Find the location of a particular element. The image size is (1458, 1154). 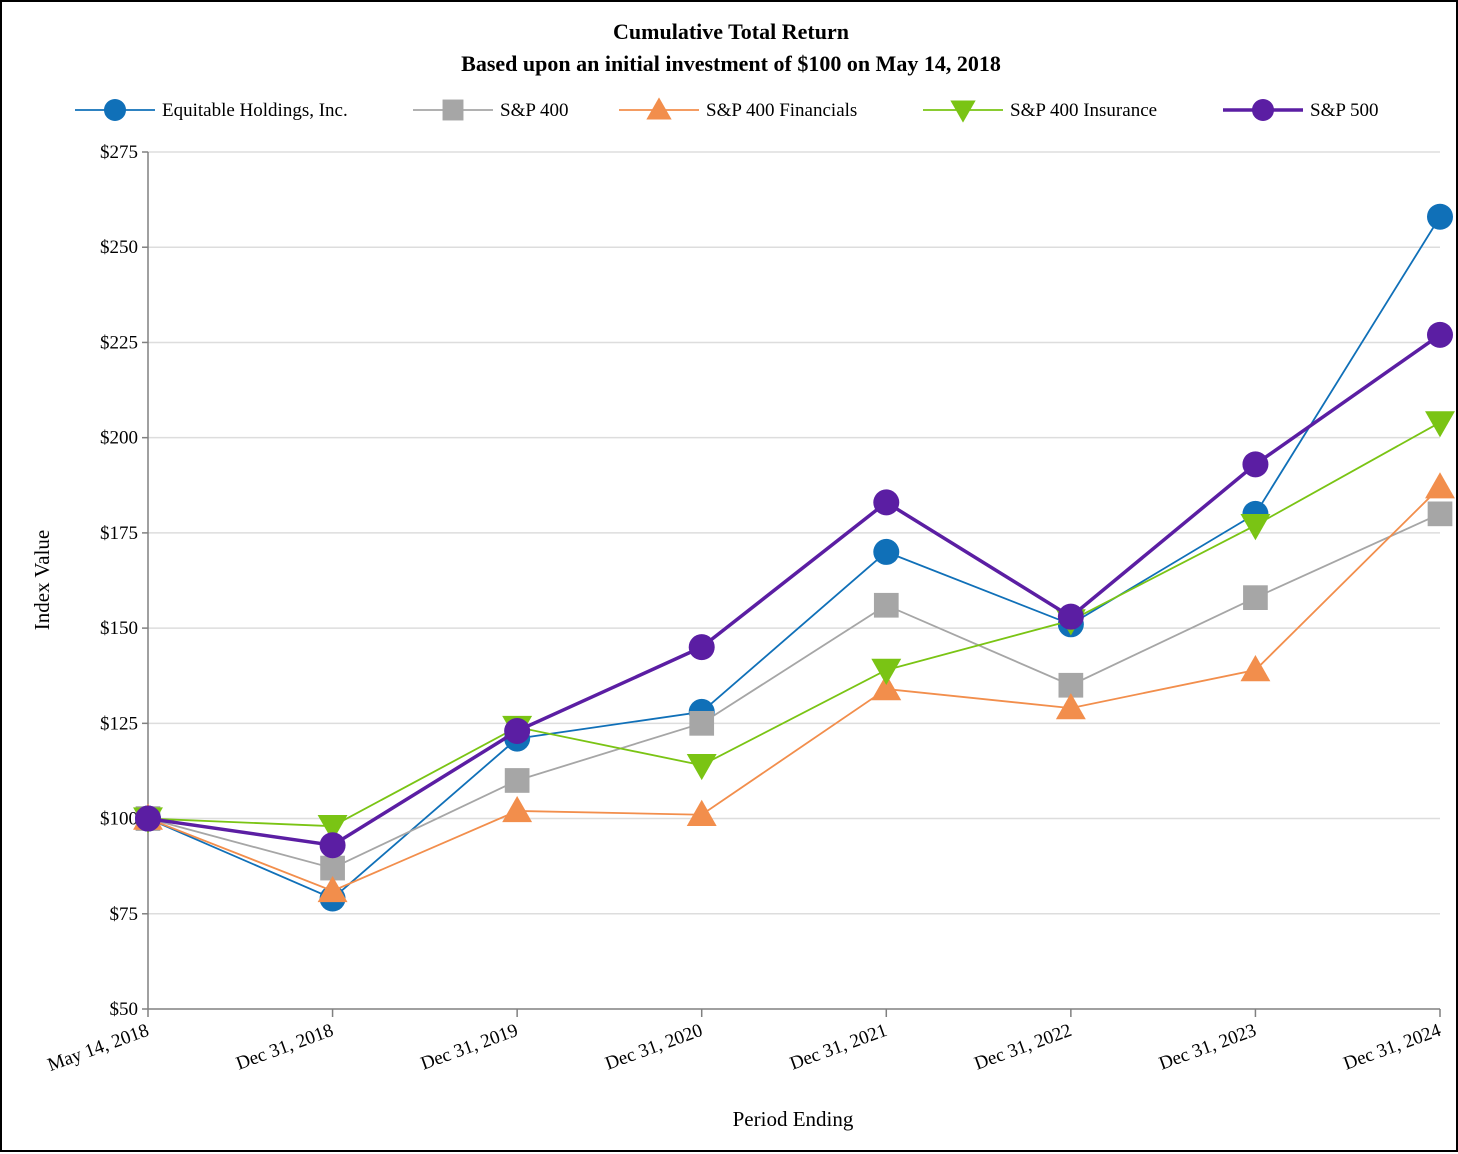

legend-item-sandp-400-insurance: S&P 400 Insurance is located at coordinates (1040, 111).